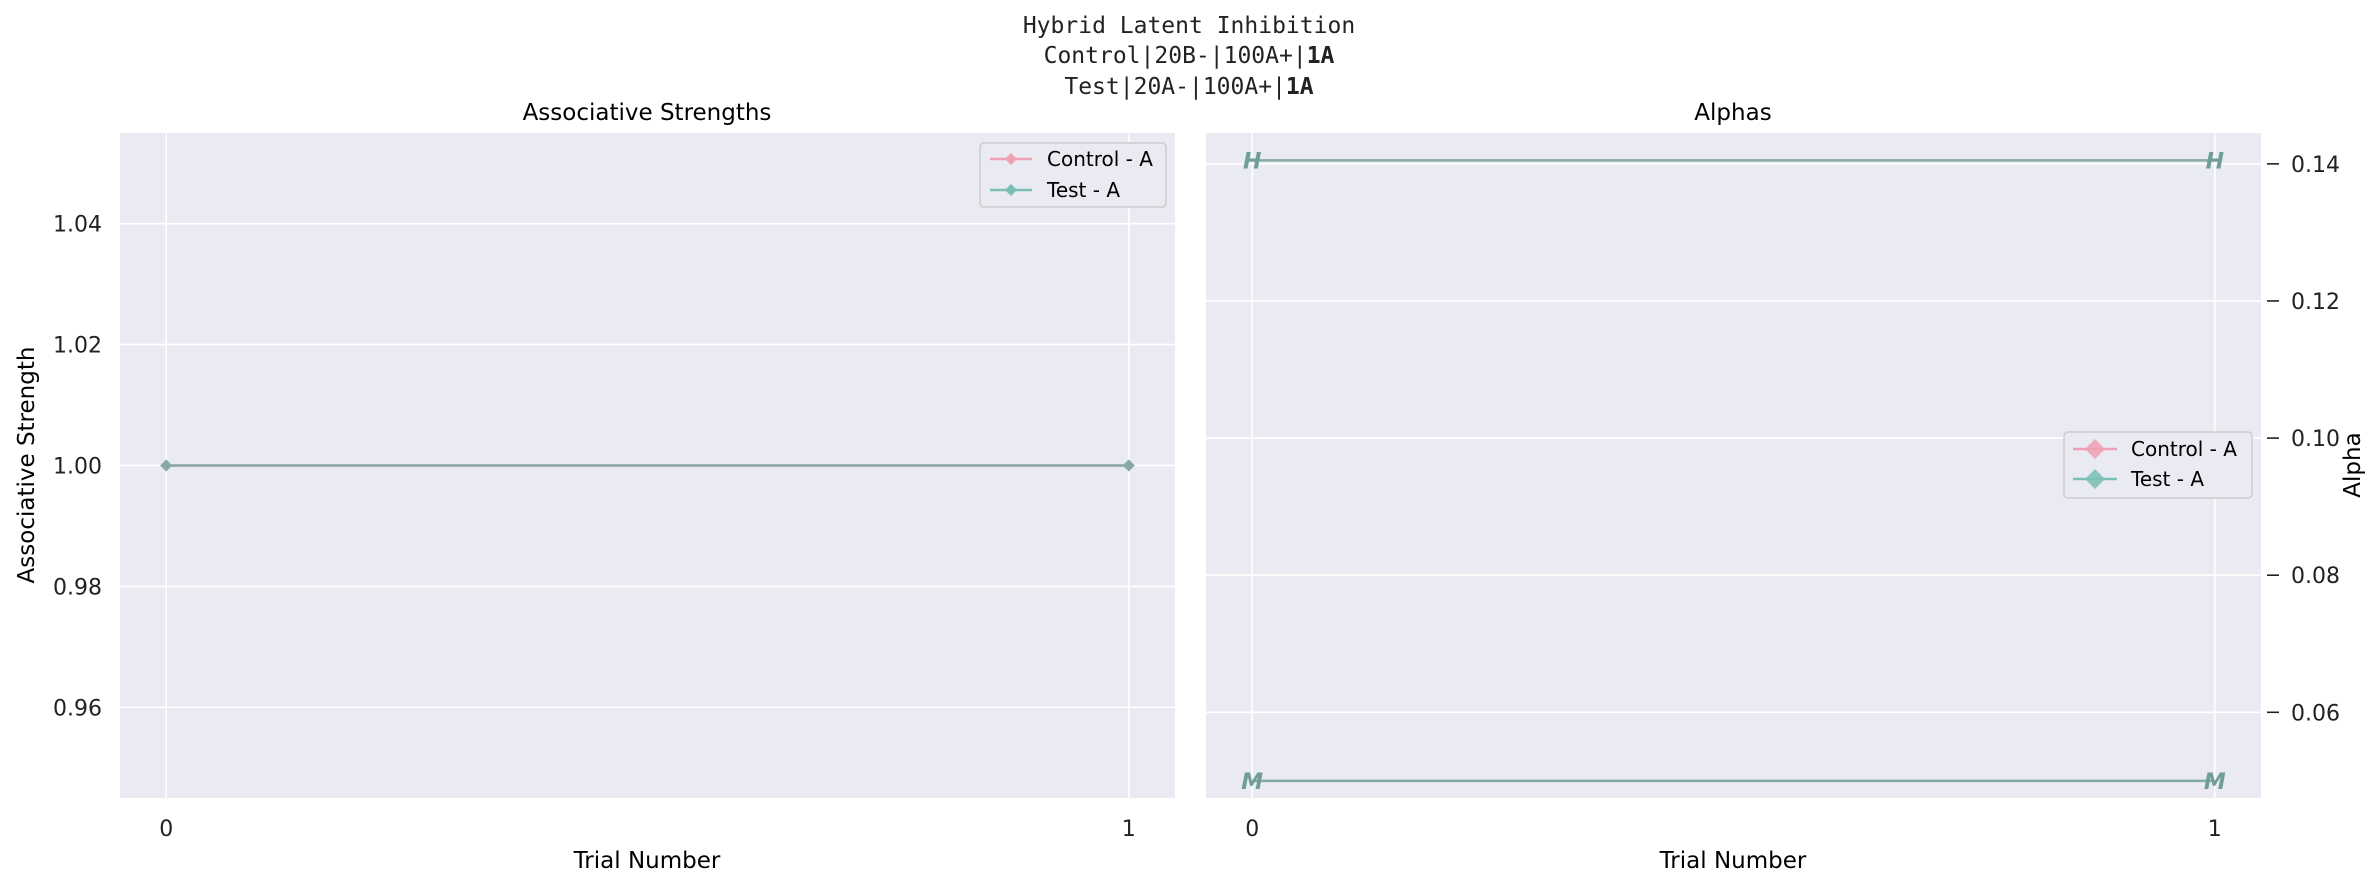 Image resolution: width=2379 pixels, height=887 pixels. I want to click on alpha-marker-1-1: M, so click(2215, 782).